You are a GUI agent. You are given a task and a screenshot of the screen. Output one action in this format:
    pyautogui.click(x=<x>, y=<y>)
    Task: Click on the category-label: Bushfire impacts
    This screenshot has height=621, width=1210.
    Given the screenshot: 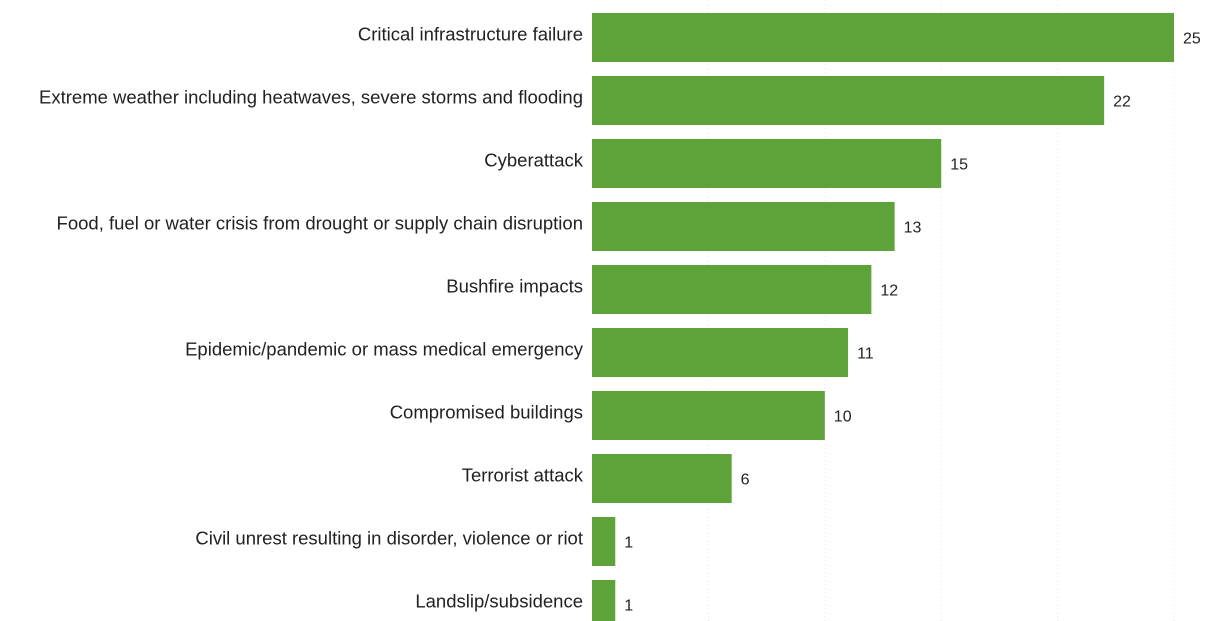 What is the action you would take?
    pyautogui.click(x=514, y=285)
    